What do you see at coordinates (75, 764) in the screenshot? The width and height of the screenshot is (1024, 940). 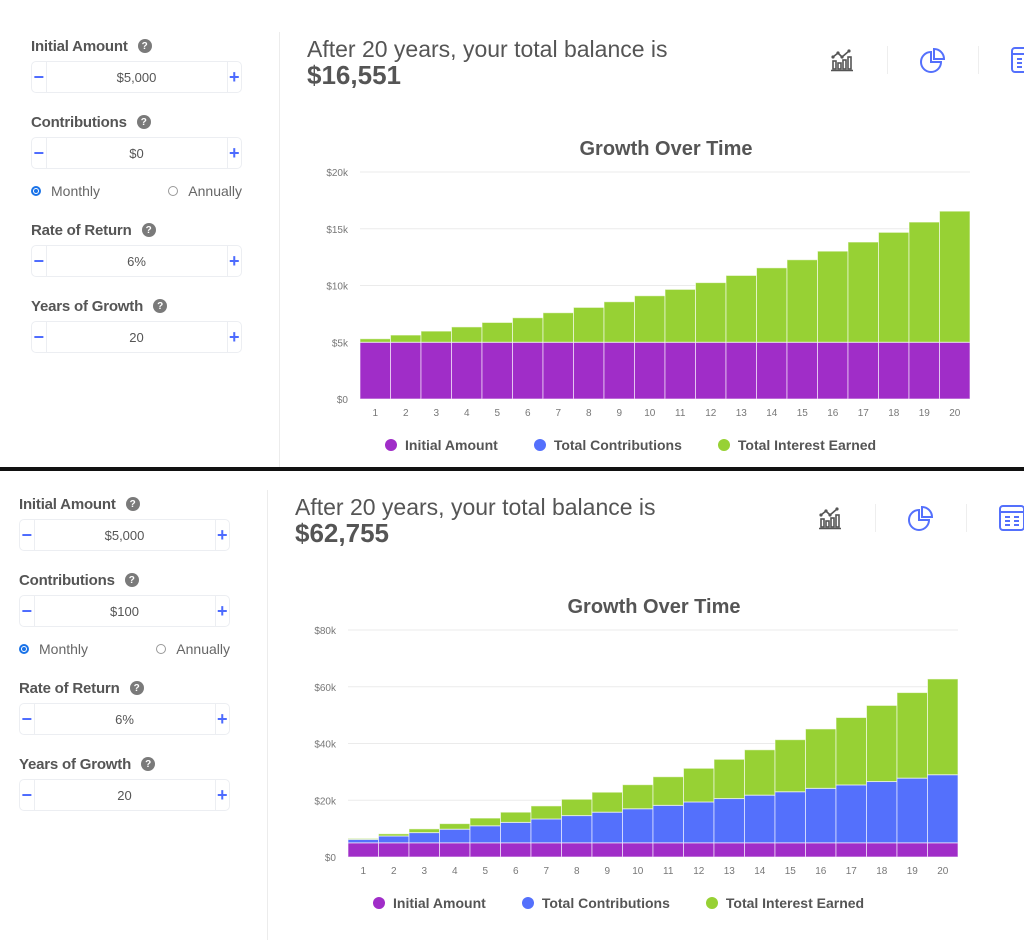 I see `years-of-growth-label-text: Years of Growth` at bounding box center [75, 764].